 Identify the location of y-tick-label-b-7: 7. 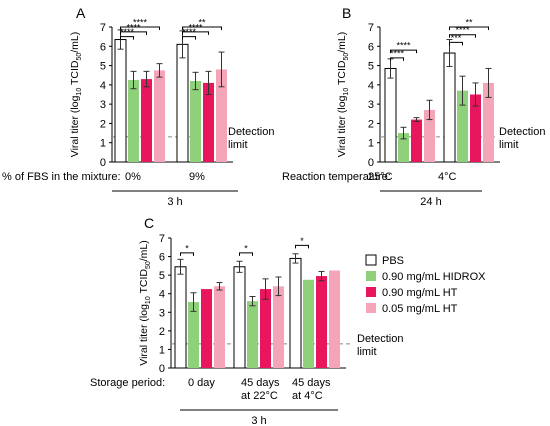
(371, 28).